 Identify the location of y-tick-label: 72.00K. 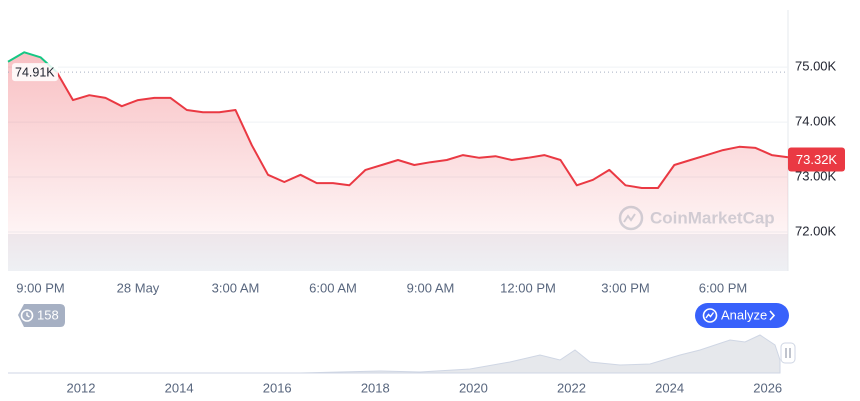
(816, 230).